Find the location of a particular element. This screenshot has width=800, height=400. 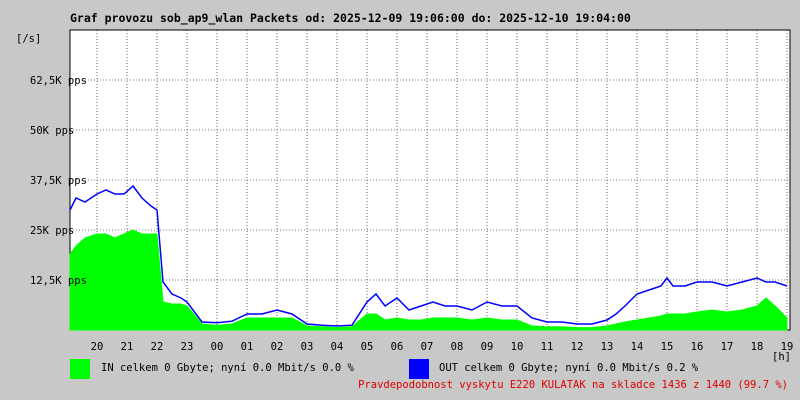

x-tick-label: 21 is located at coordinates (127, 347).